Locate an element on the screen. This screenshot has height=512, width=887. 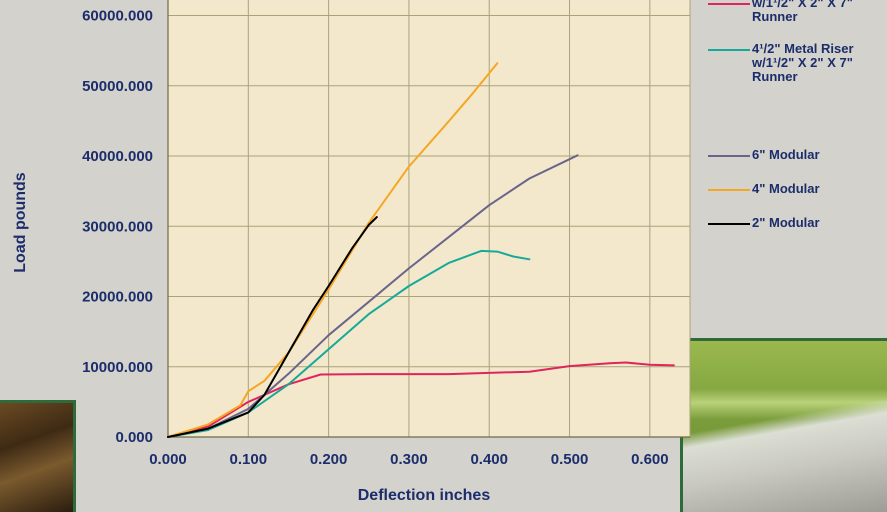
y-tick-label: 50000.000 is located at coordinates (117, 86).